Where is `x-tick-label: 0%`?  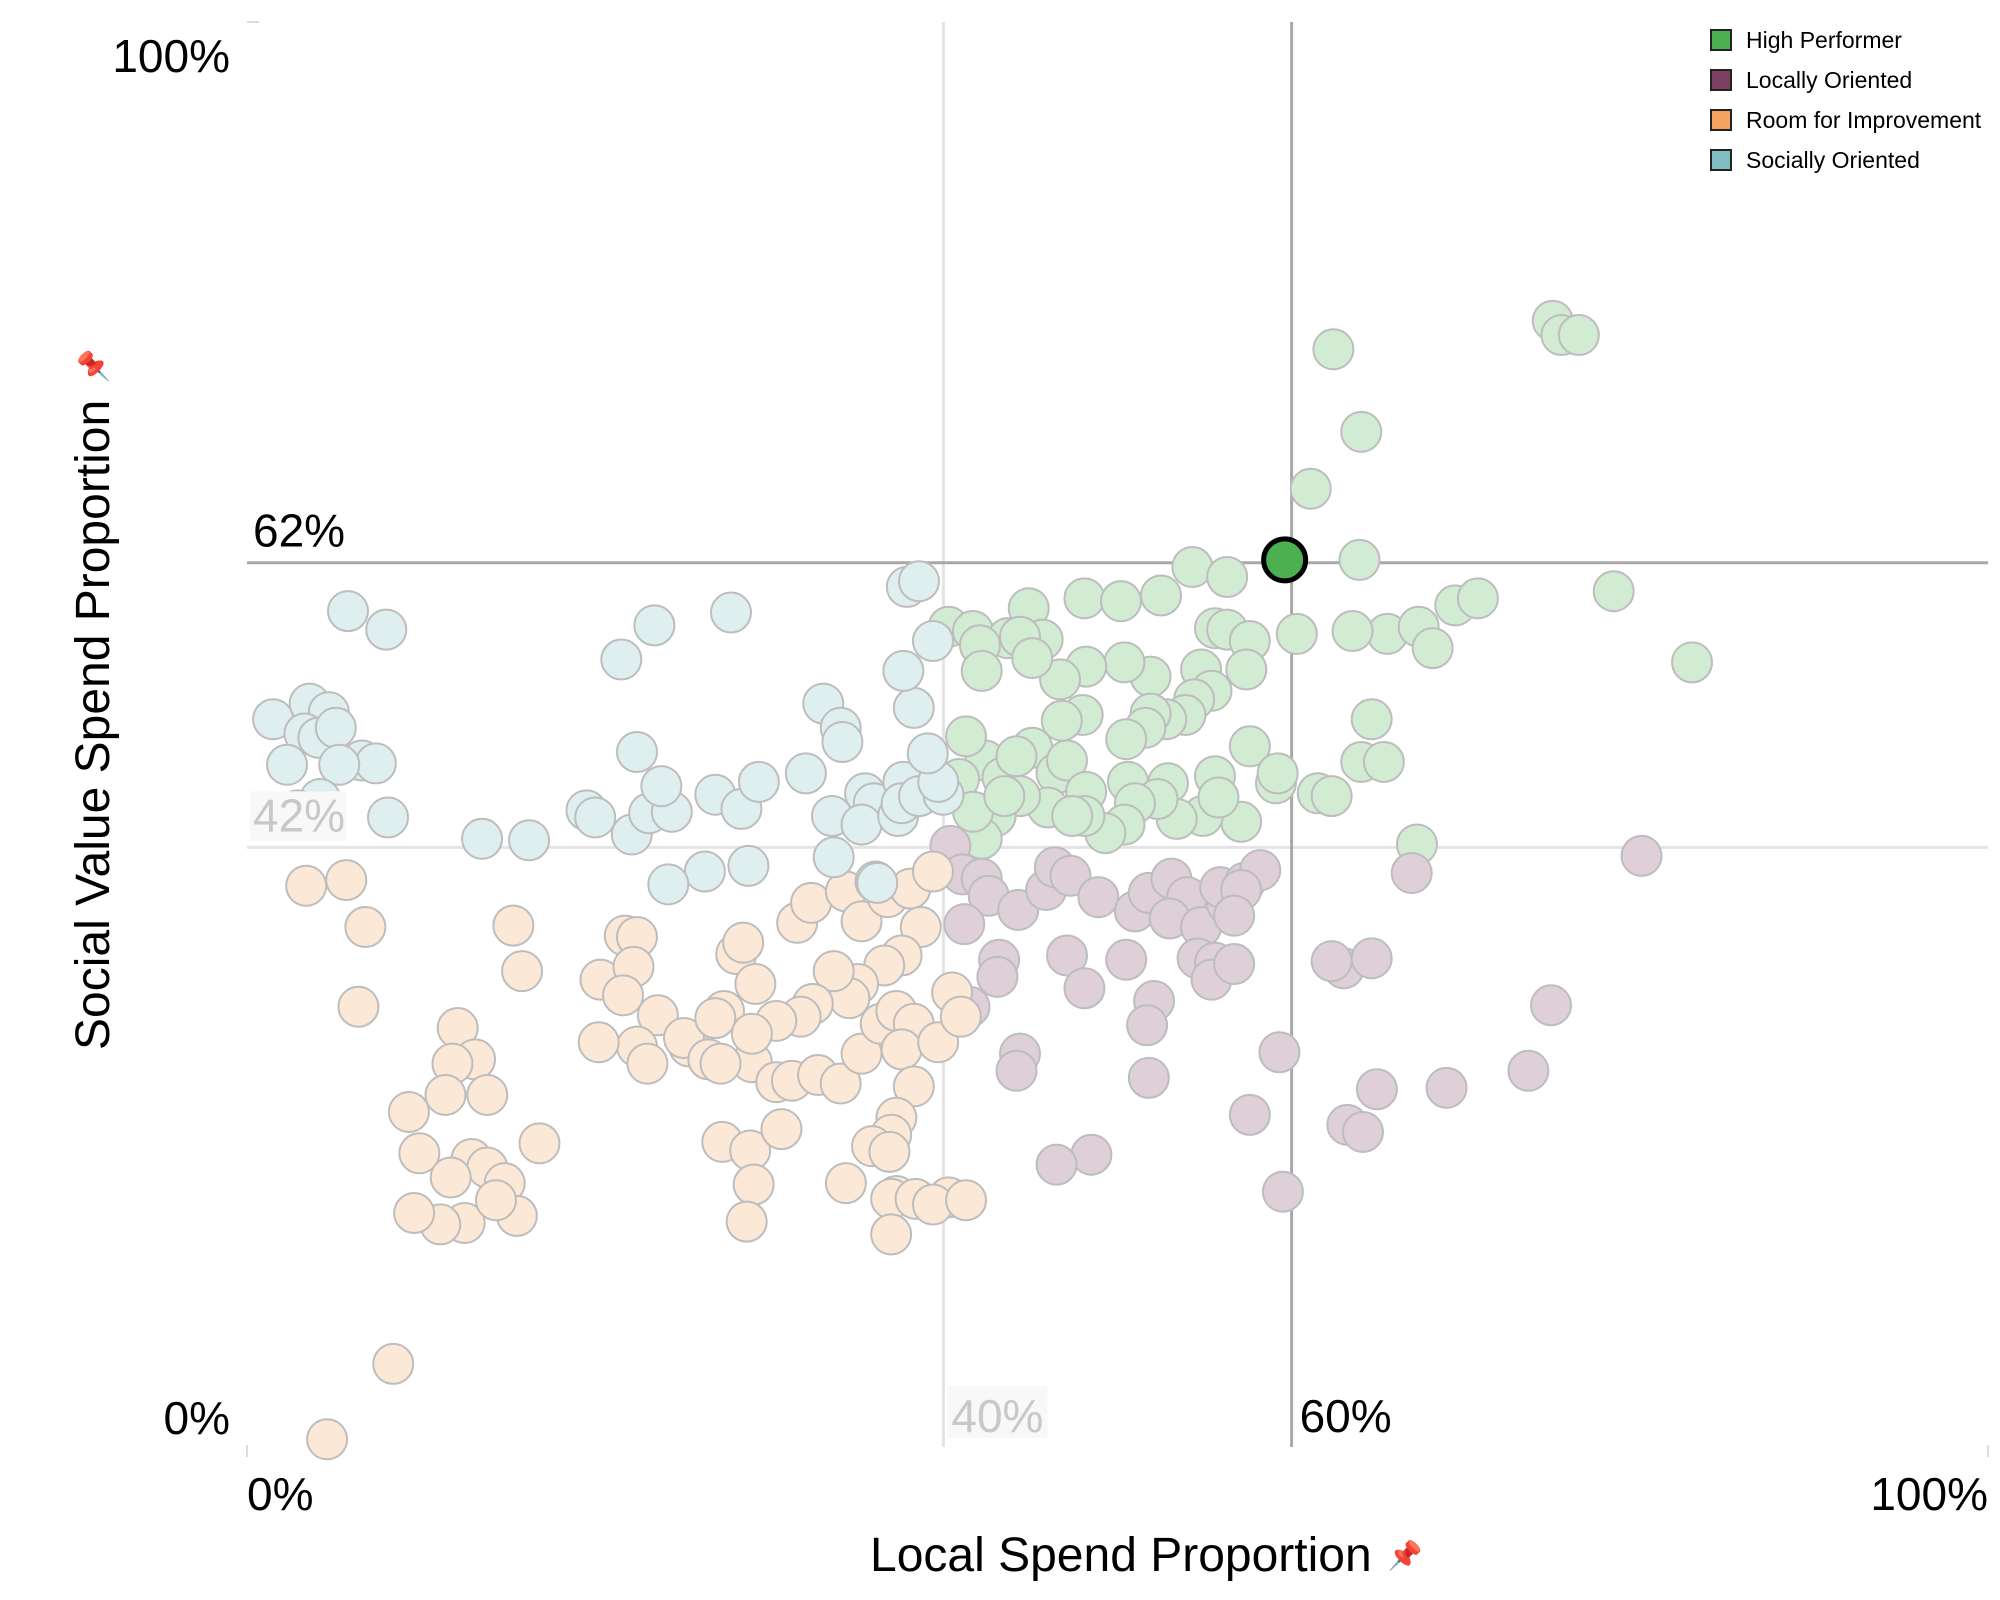
x-tick-label: 0% is located at coordinates (280, 1494).